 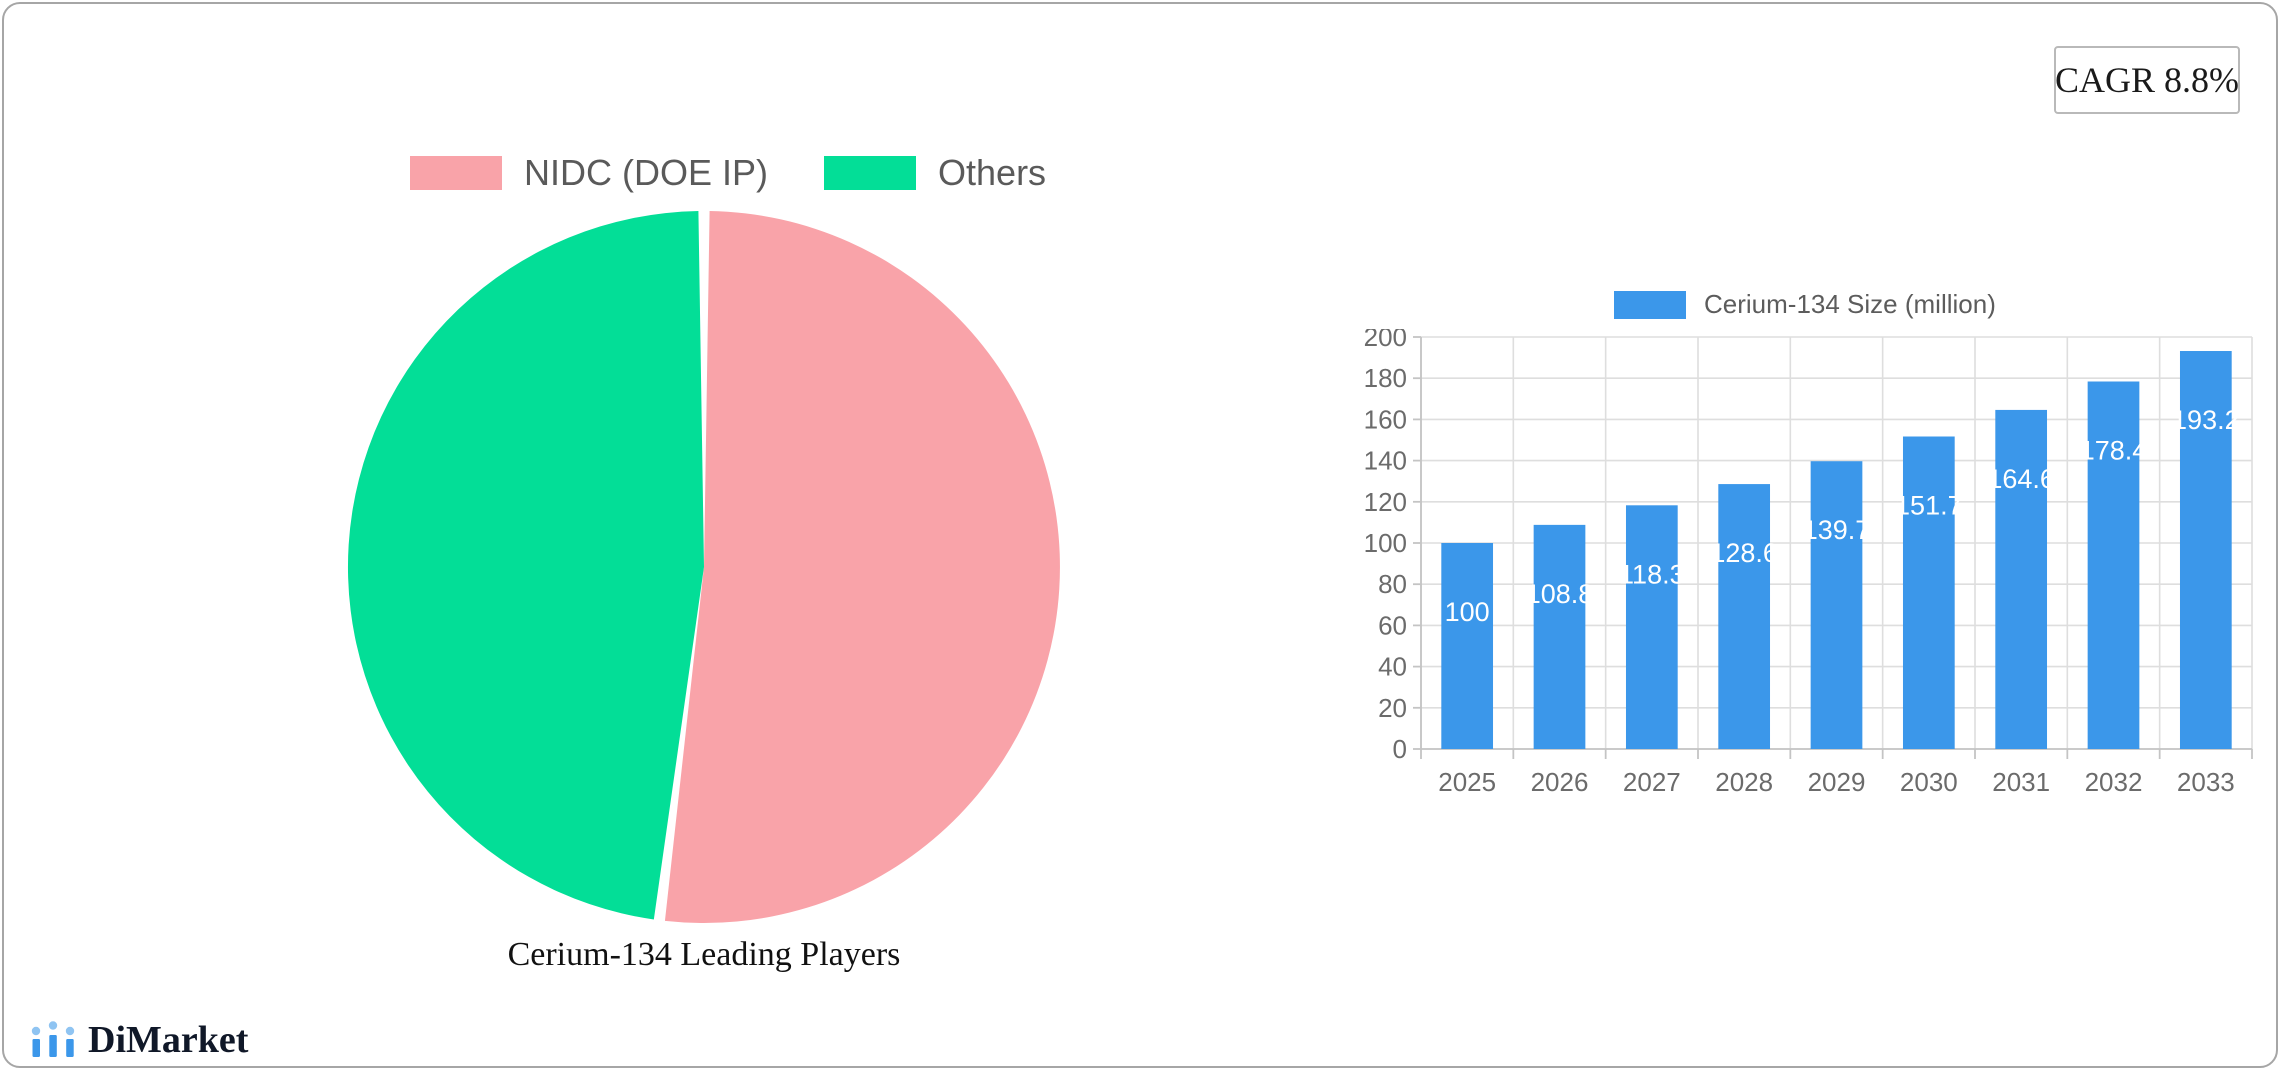 What do you see at coordinates (1385, 543) in the screenshot?
I see `y-tick-label: 100` at bounding box center [1385, 543].